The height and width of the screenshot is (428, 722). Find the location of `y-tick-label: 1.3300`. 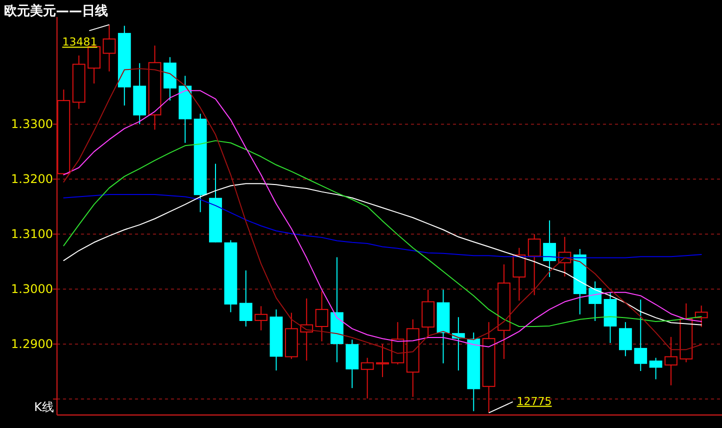

y-tick-label: 1.3300 is located at coordinates (32, 124).